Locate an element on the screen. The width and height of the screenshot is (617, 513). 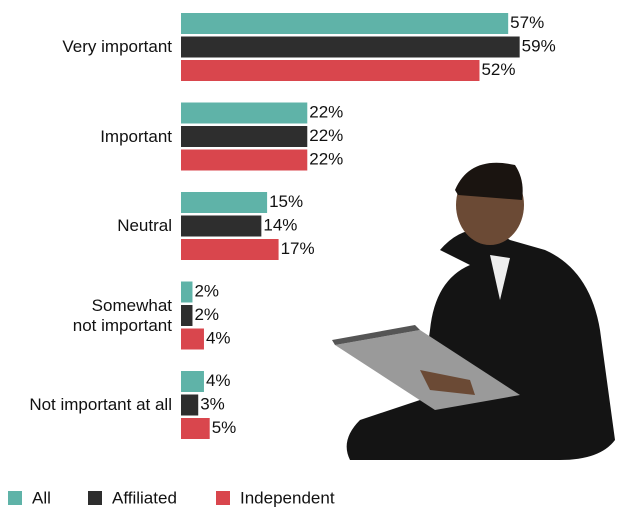
legend-label: Independent is located at coordinates (287, 497).